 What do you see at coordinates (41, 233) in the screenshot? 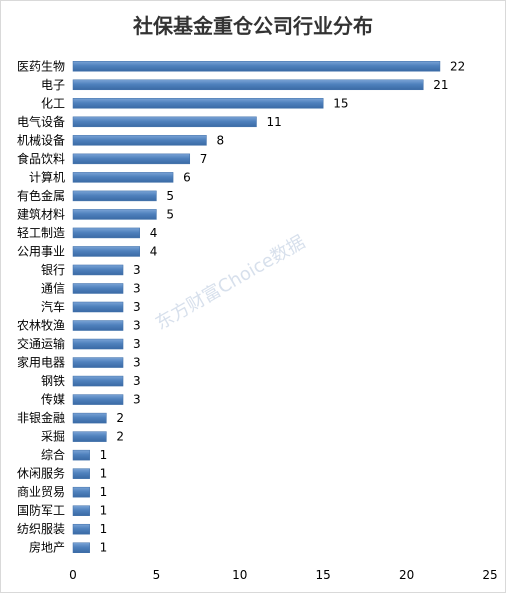
I see `category-label: 轻工制造` at bounding box center [41, 233].